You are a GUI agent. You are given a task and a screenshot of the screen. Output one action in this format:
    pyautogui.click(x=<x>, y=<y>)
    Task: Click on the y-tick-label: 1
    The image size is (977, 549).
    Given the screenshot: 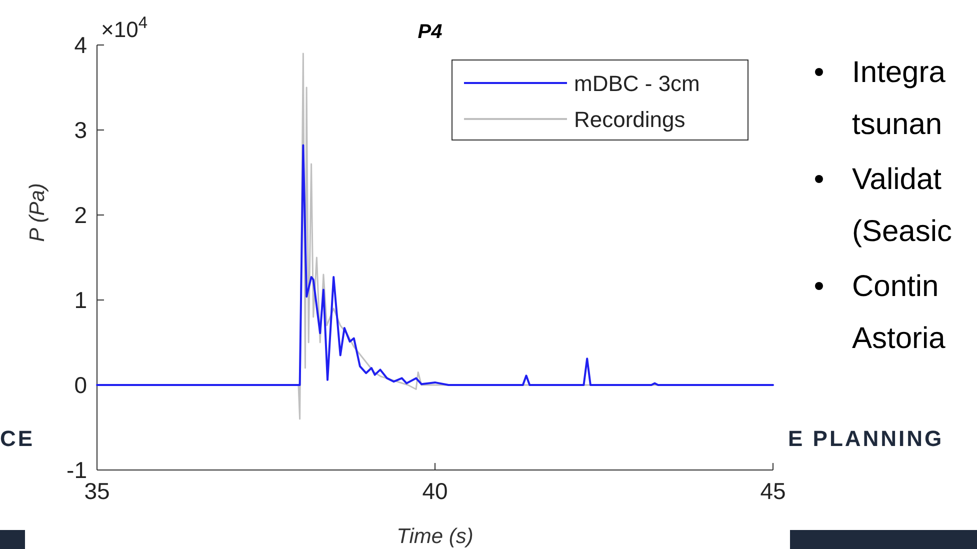 What is the action you would take?
    pyautogui.click(x=80, y=300)
    